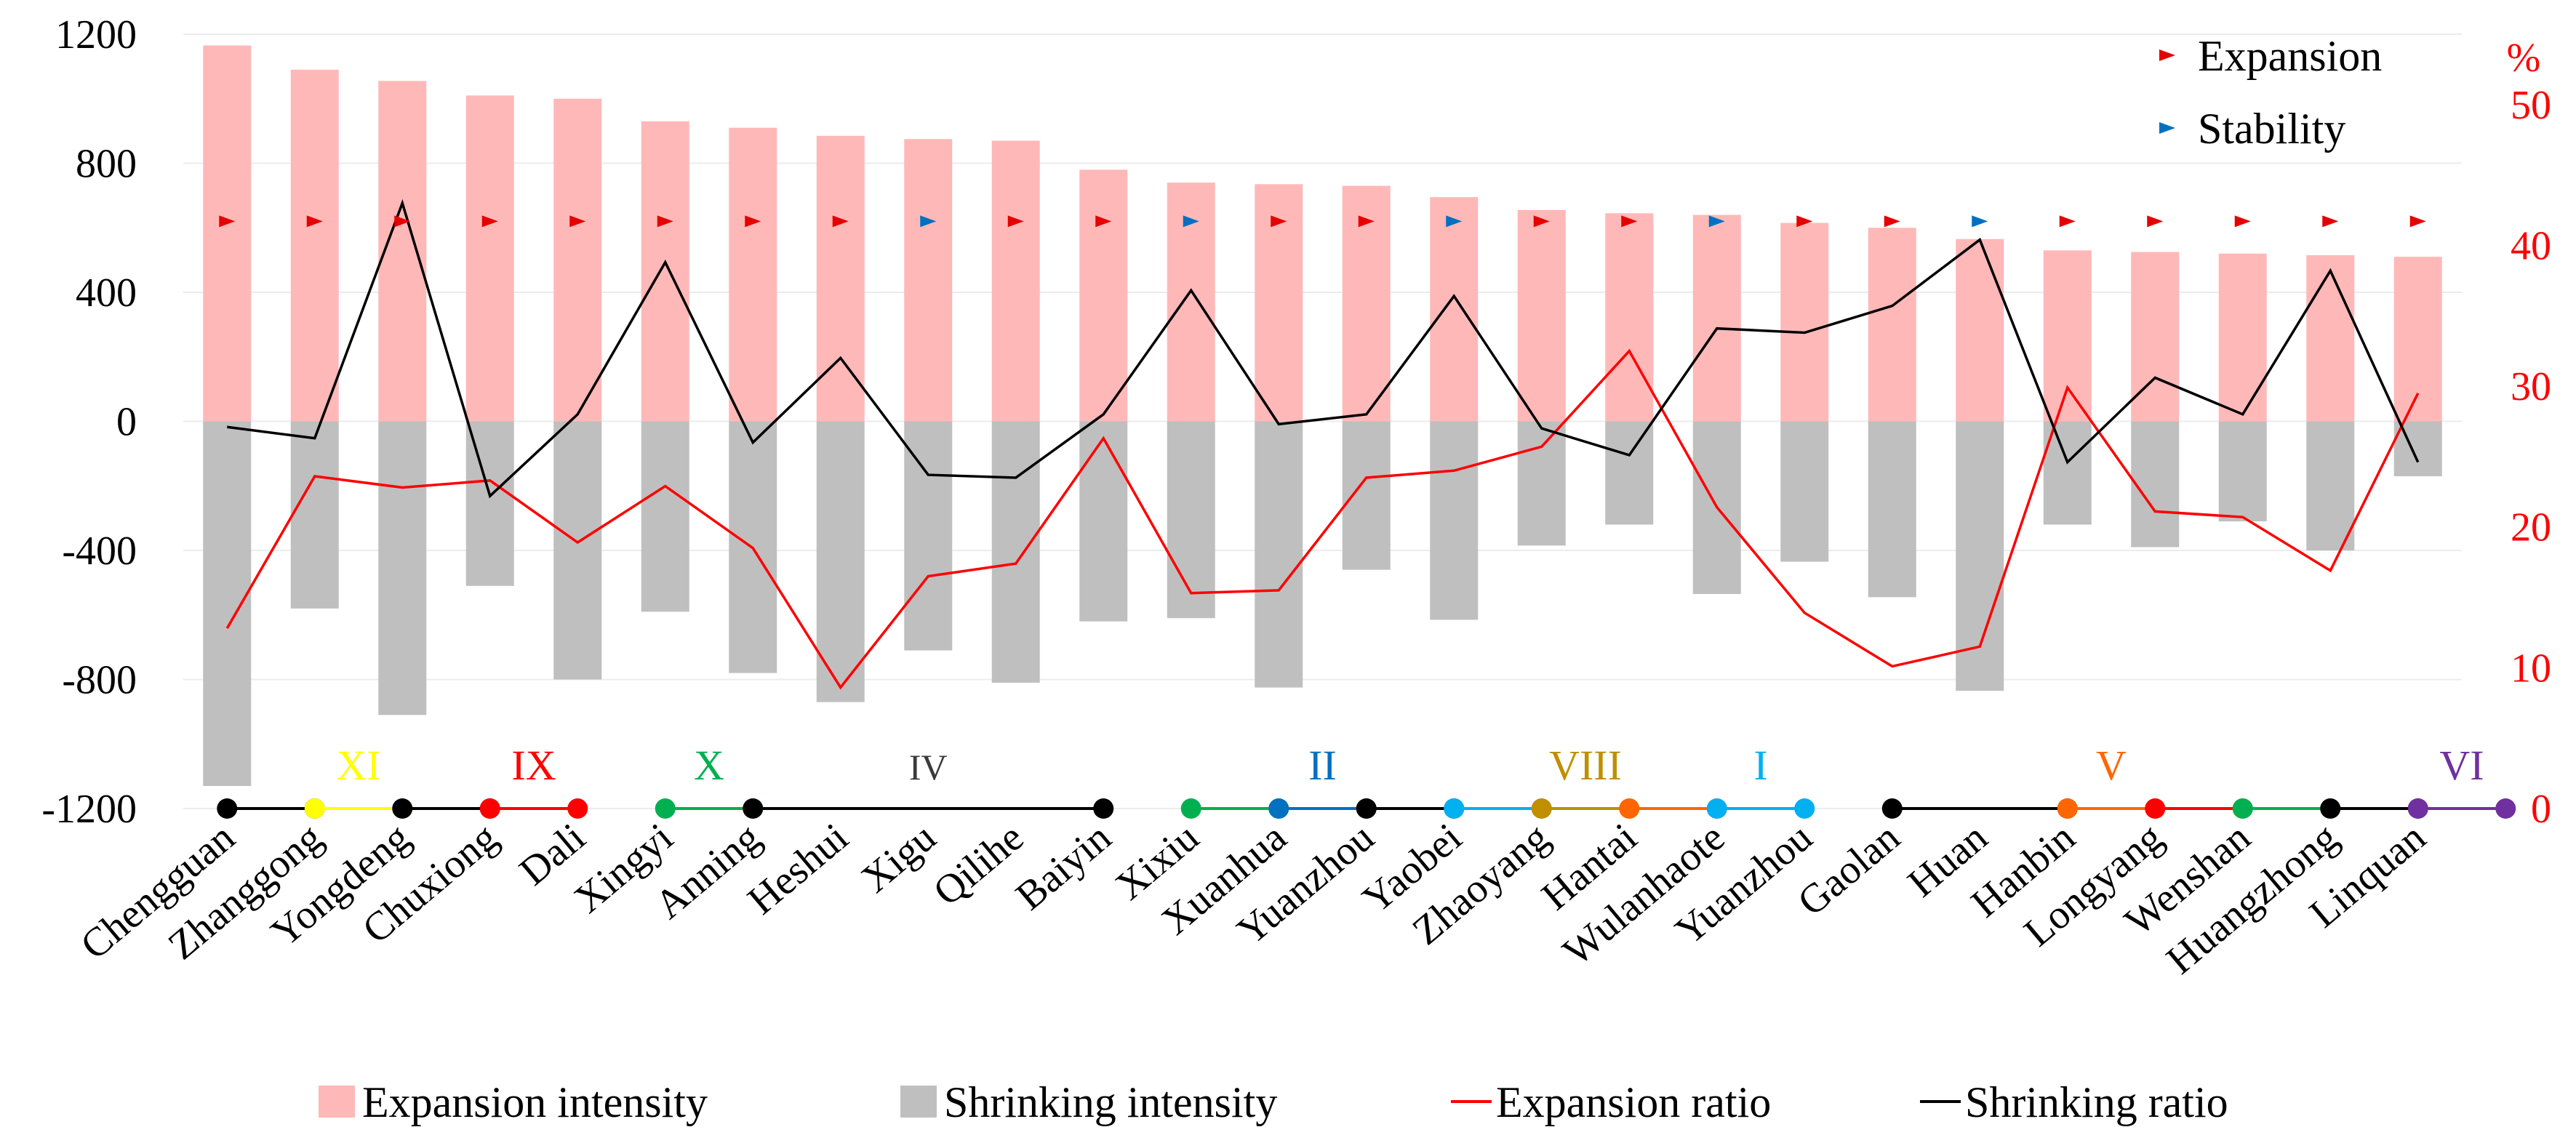  I want to click on y2-unit-label: %, so click(2524, 58).